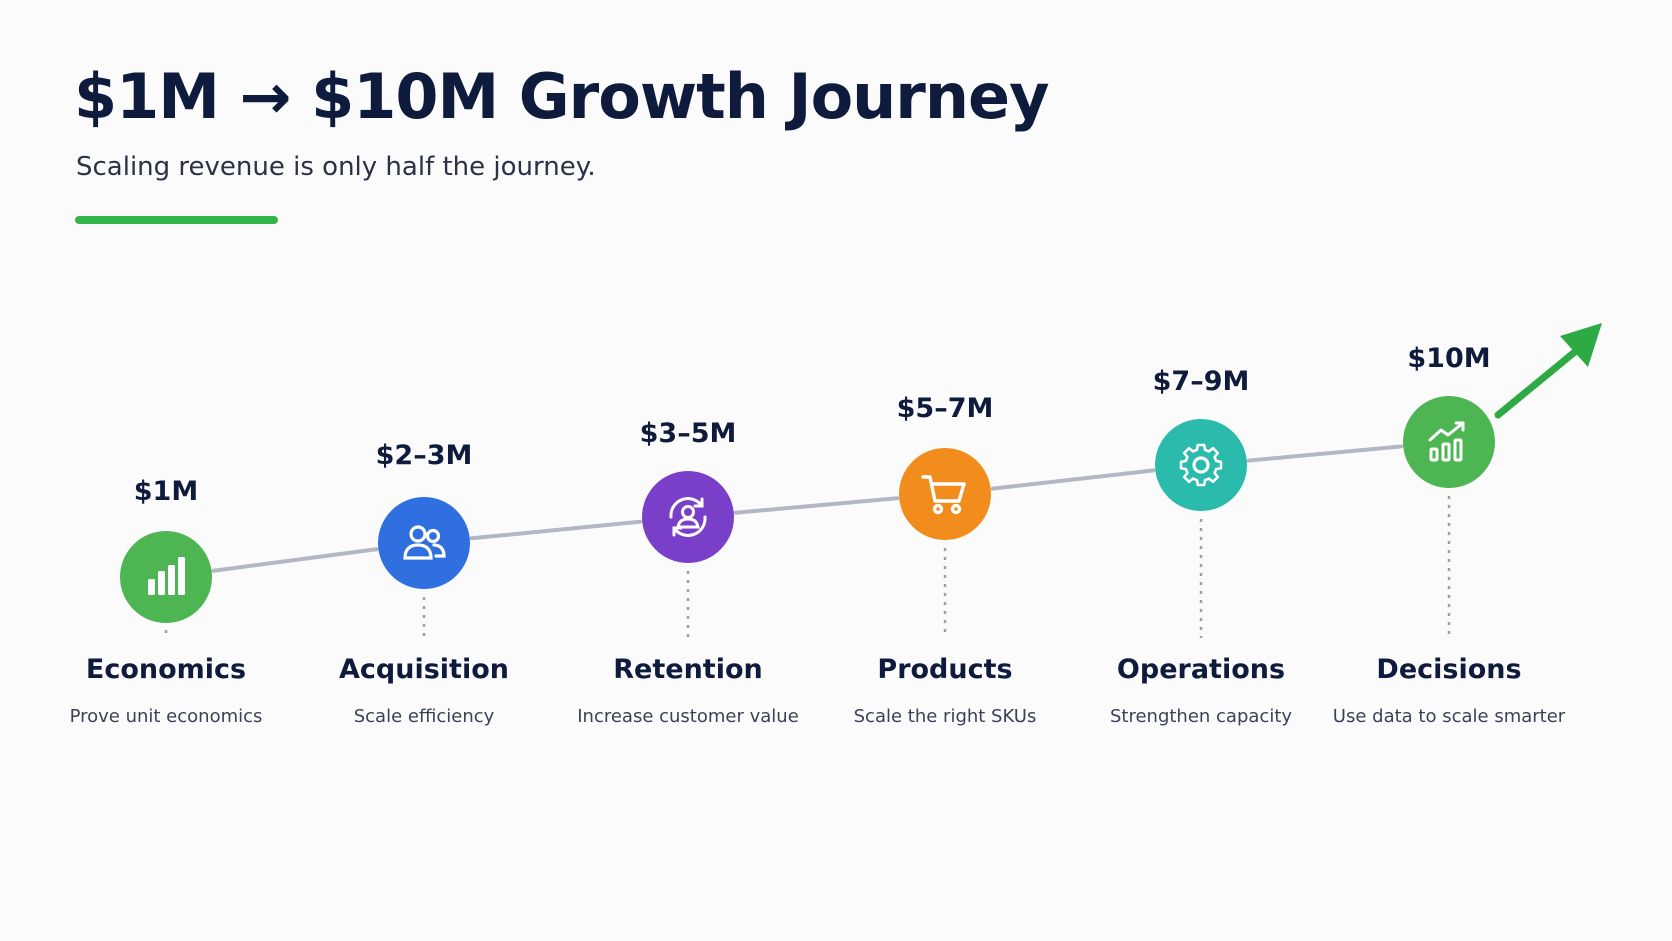 This screenshot has width=1672, height=941. What do you see at coordinates (1201, 381) in the screenshot?
I see `stage-amount: $7–9M` at bounding box center [1201, 381].